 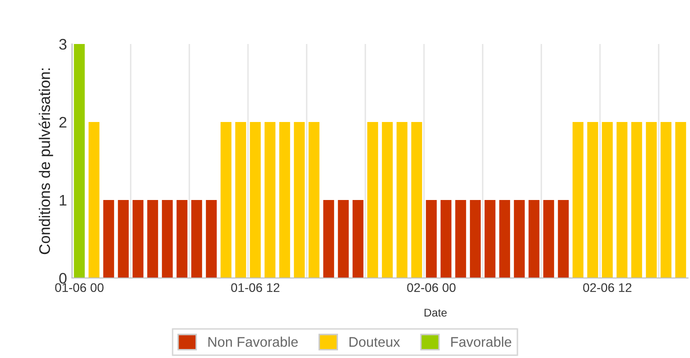 I want to click on legend-label: Favorable, so click(x=481, y=341).